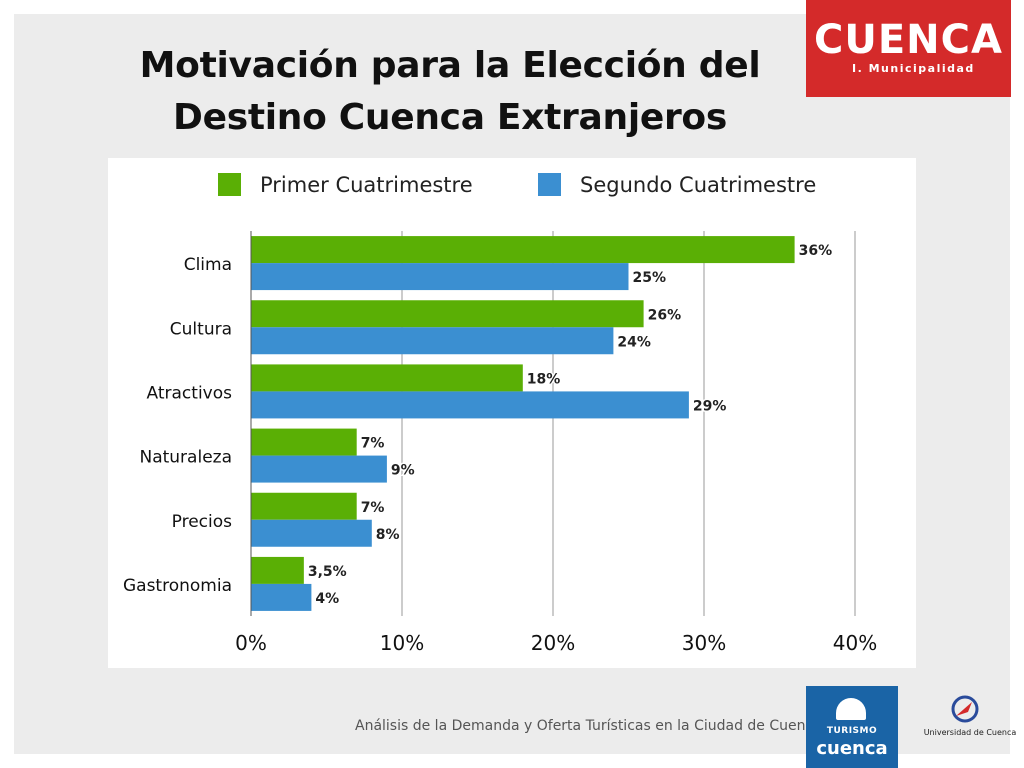  Describe the element at coordinates (185, 458) in the screenshot. I see `category-label: Naturaleza` at that location.